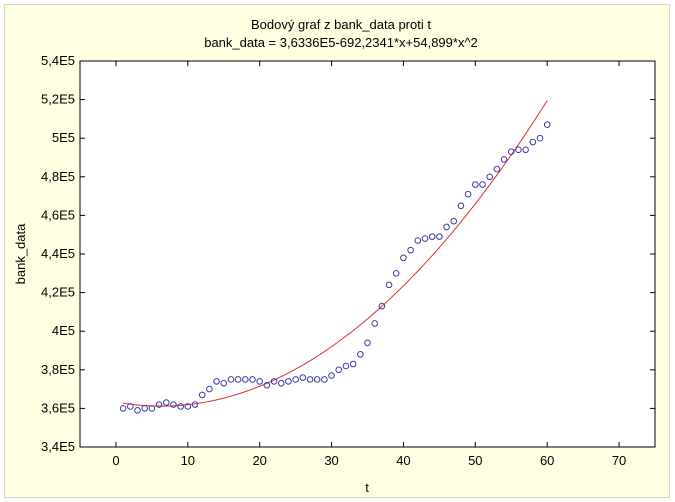 Image resolution: width=675 pixels, height=502 pixels. Describe the element at coordinates (58, 99) in the screenshot. I see `y-tick-label: 5,2E5` at that location.